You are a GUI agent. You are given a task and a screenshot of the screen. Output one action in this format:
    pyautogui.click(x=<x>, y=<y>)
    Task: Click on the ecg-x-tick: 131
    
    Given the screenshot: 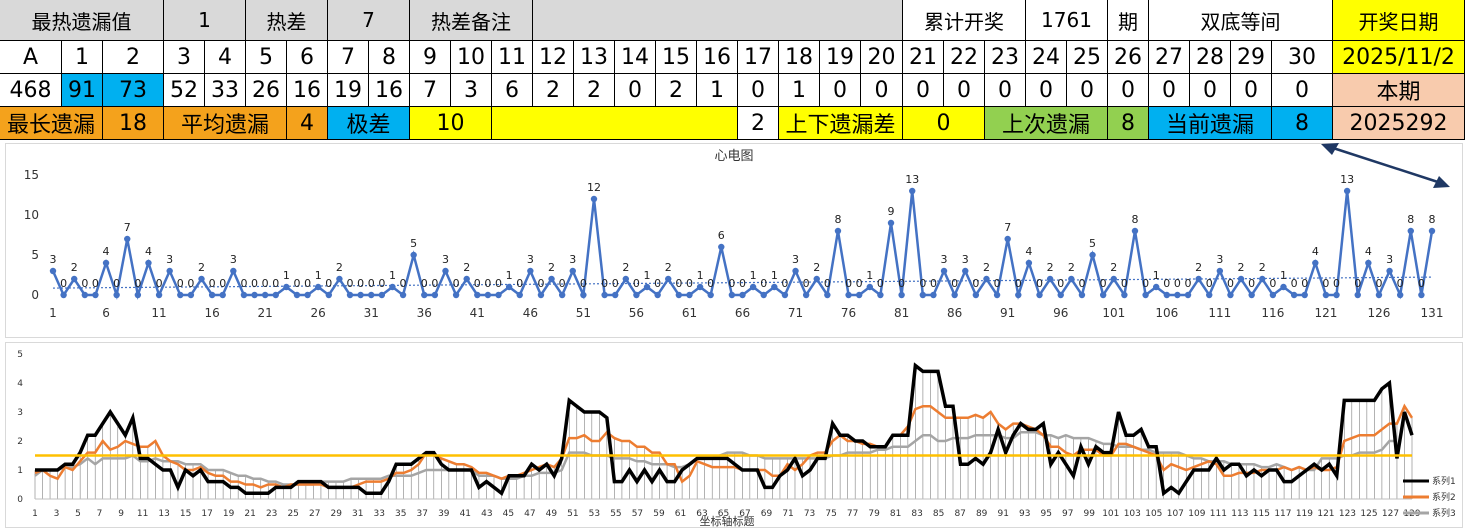 What is the action you would take?
    pyautogui.click(x=1432, y=313)
    